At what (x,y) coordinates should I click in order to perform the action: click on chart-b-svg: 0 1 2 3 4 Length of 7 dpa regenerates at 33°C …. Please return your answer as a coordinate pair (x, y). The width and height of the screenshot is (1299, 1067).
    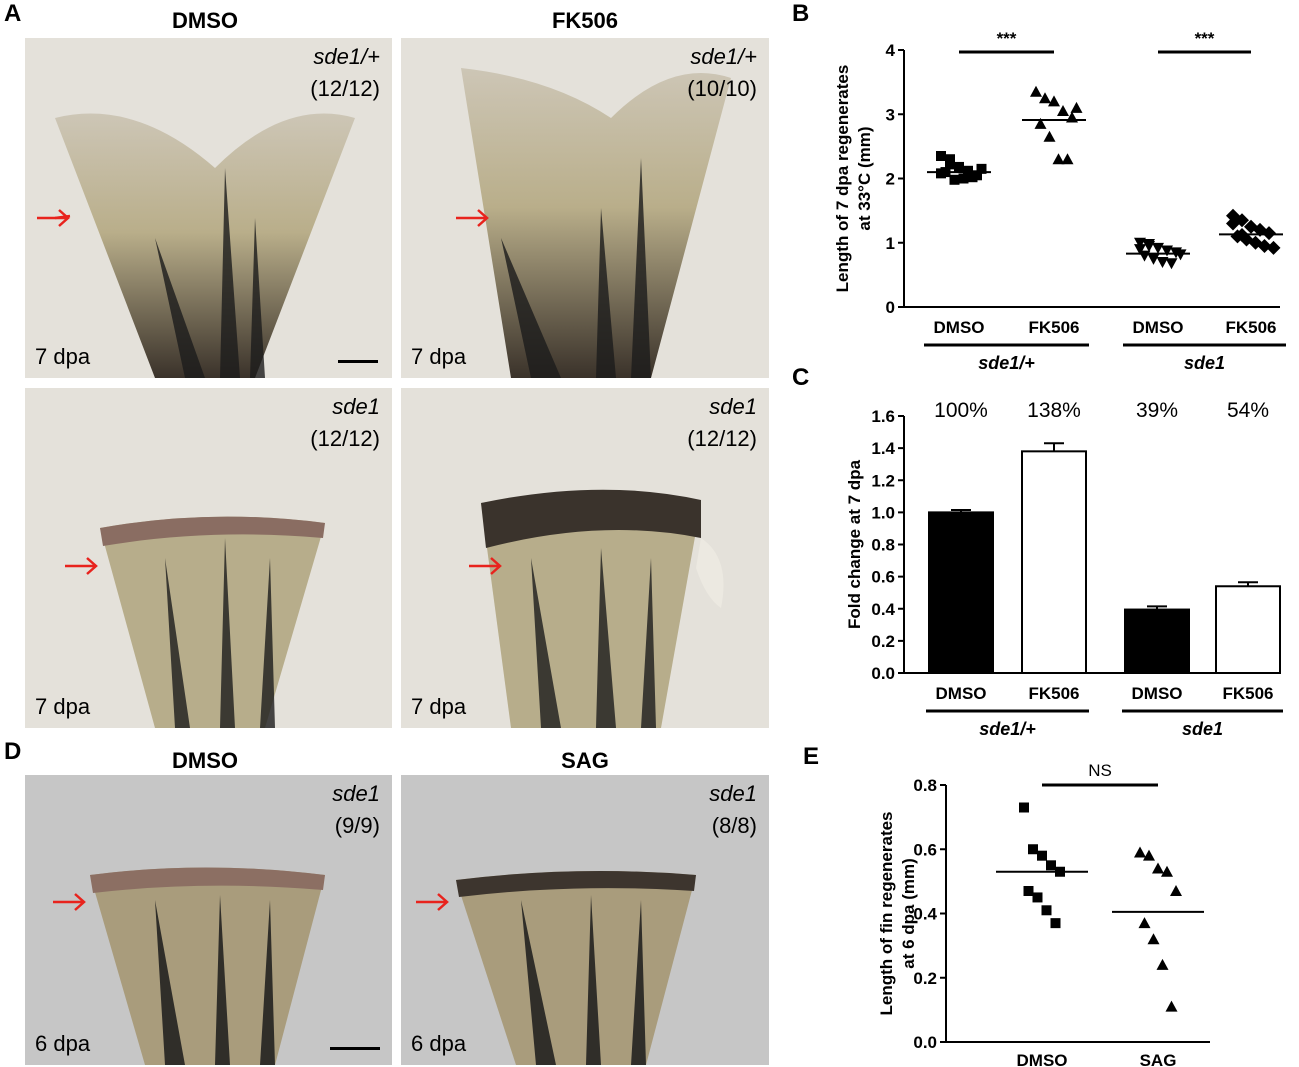
    Looking at the image, I should click on (1059, 199).